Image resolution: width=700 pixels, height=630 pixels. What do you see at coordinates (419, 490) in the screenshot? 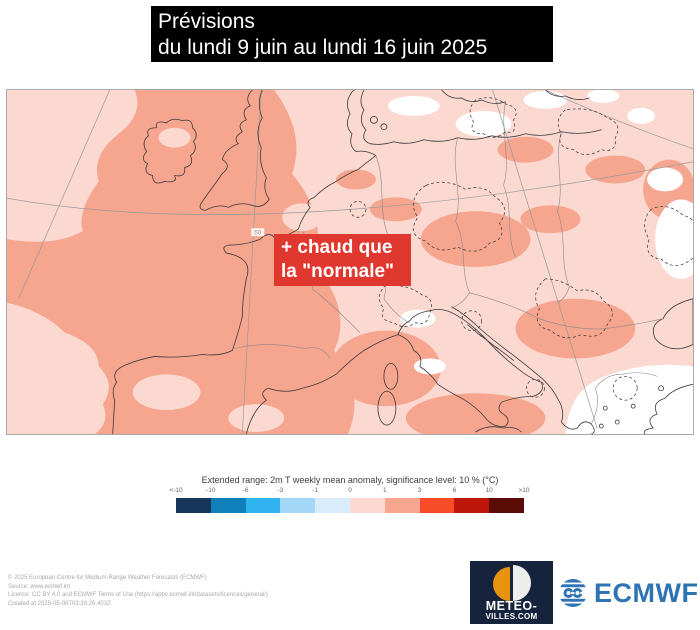
I see `colorbar-tick-label: 3` at bounding box center [419, 490].